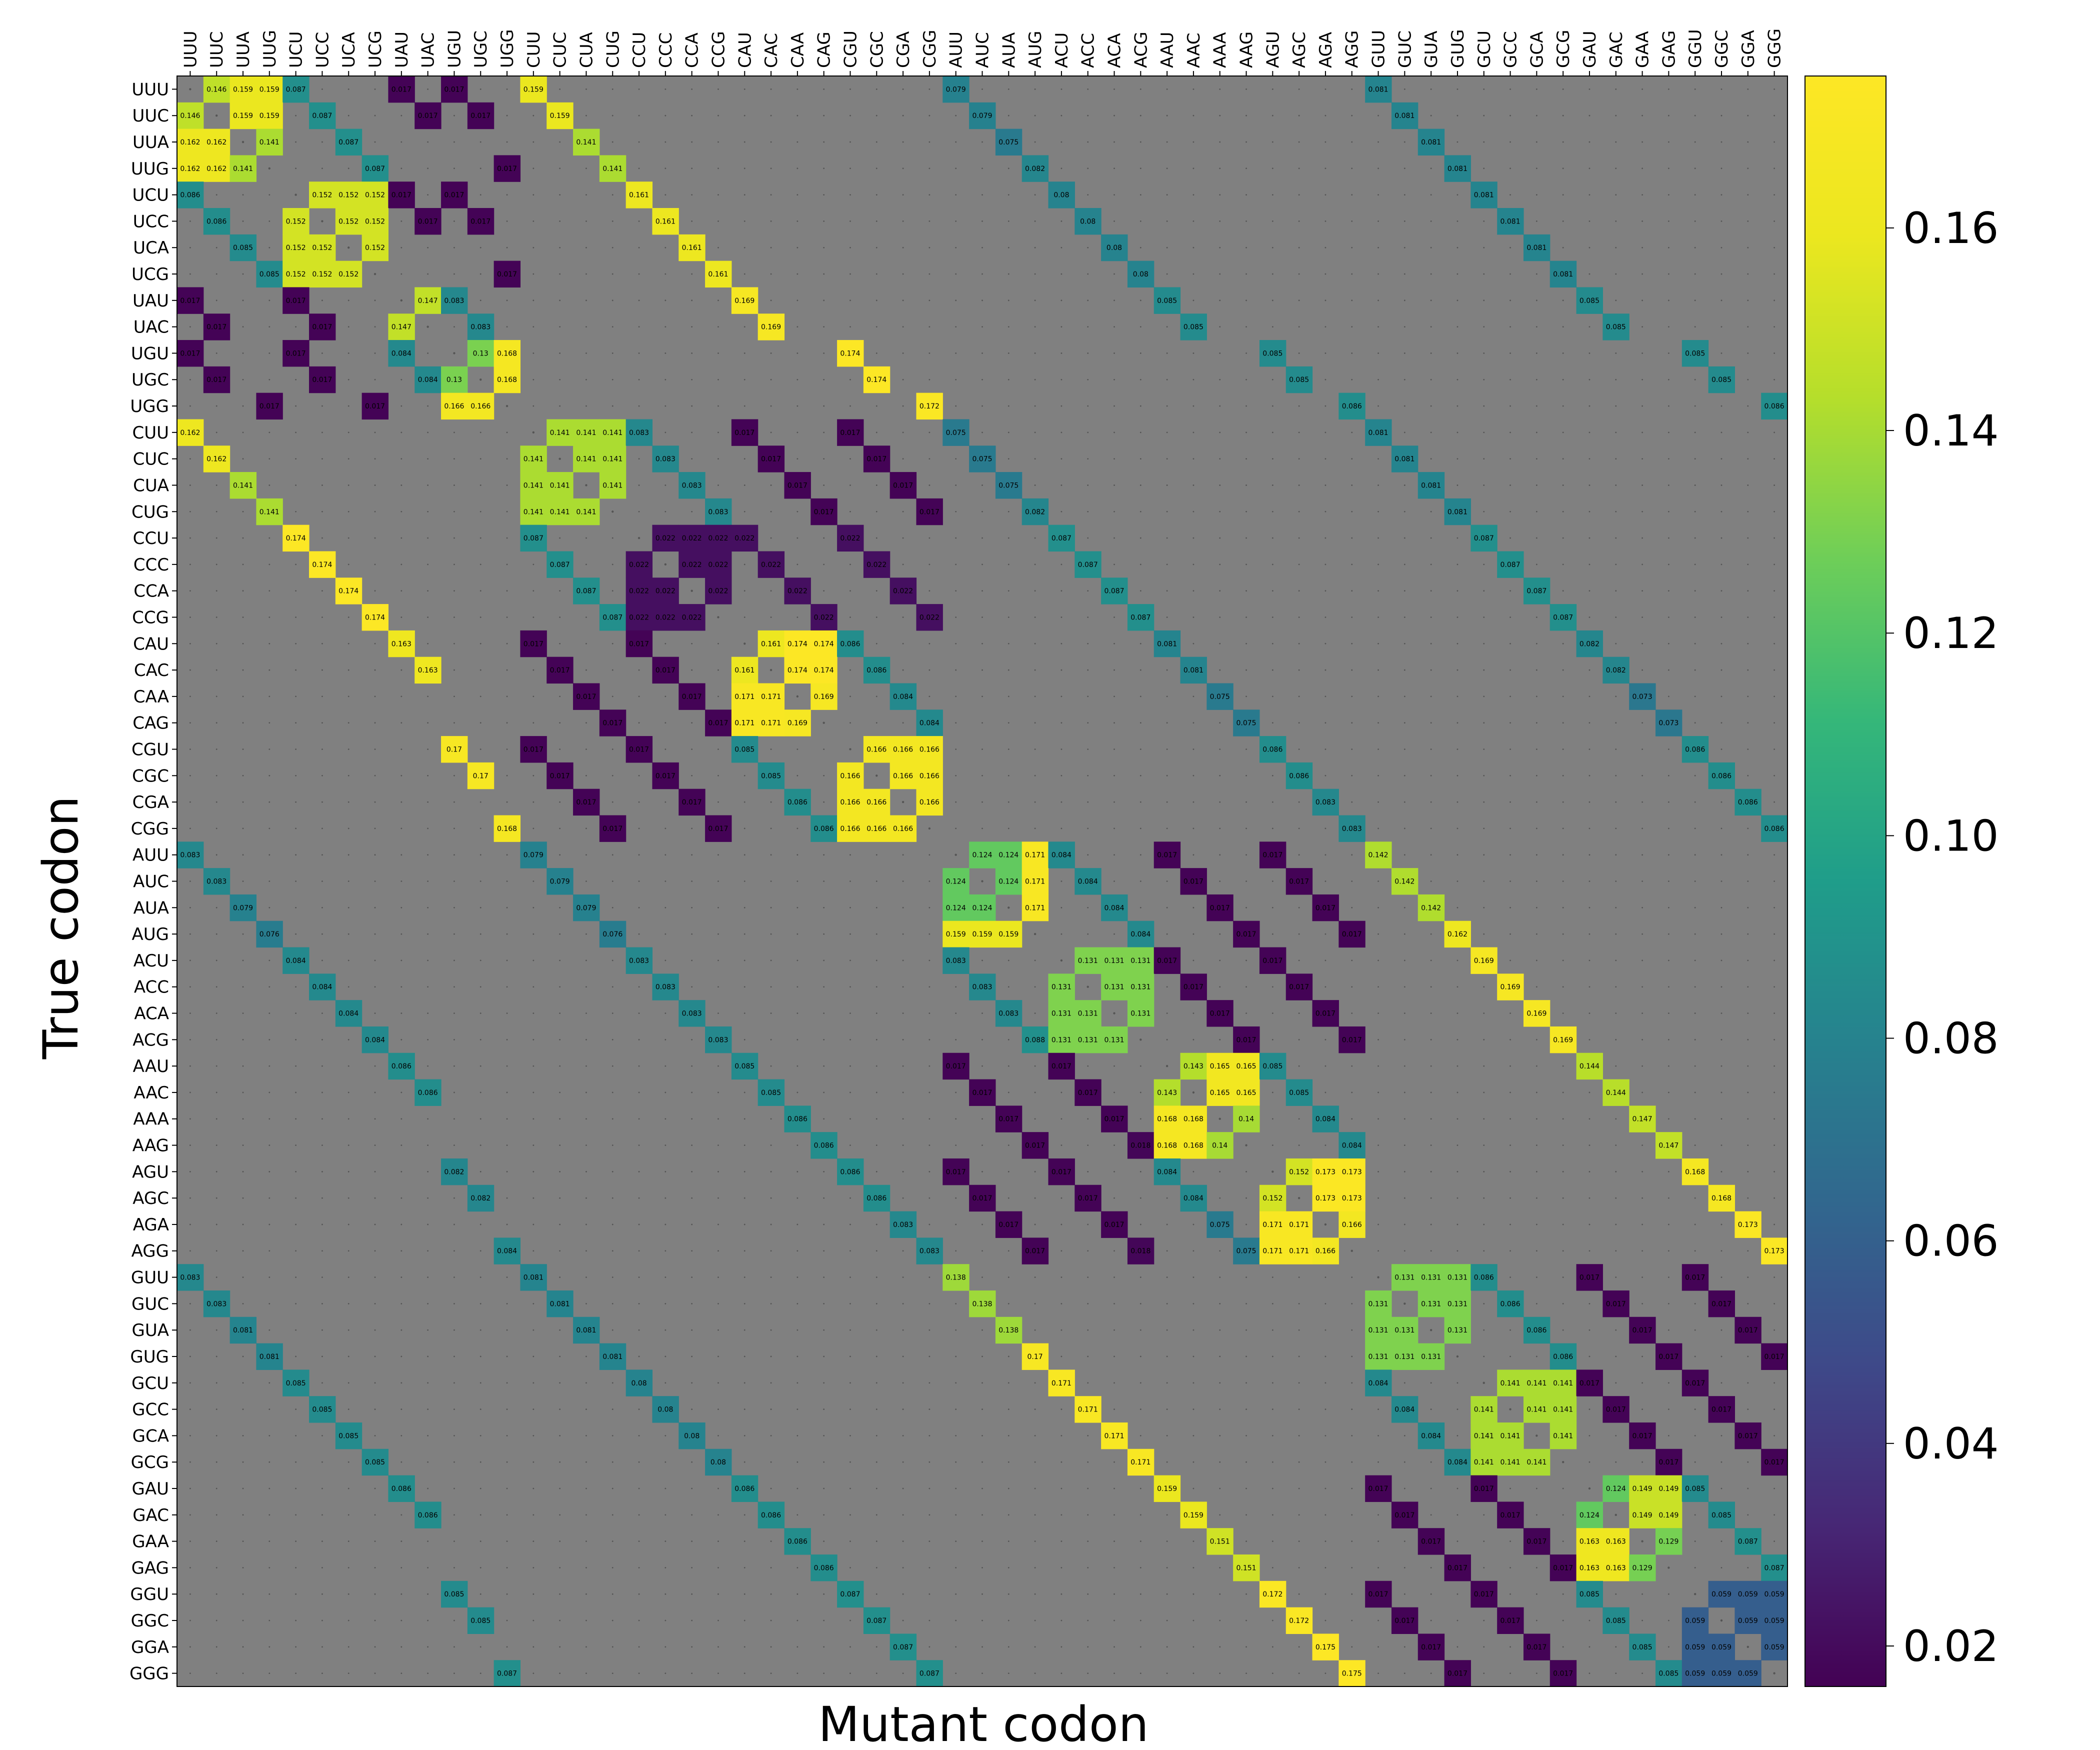  Describe the element at coordinates (956, 90) in the screenshot. I see `cell-value-label: 0.079` at that location.